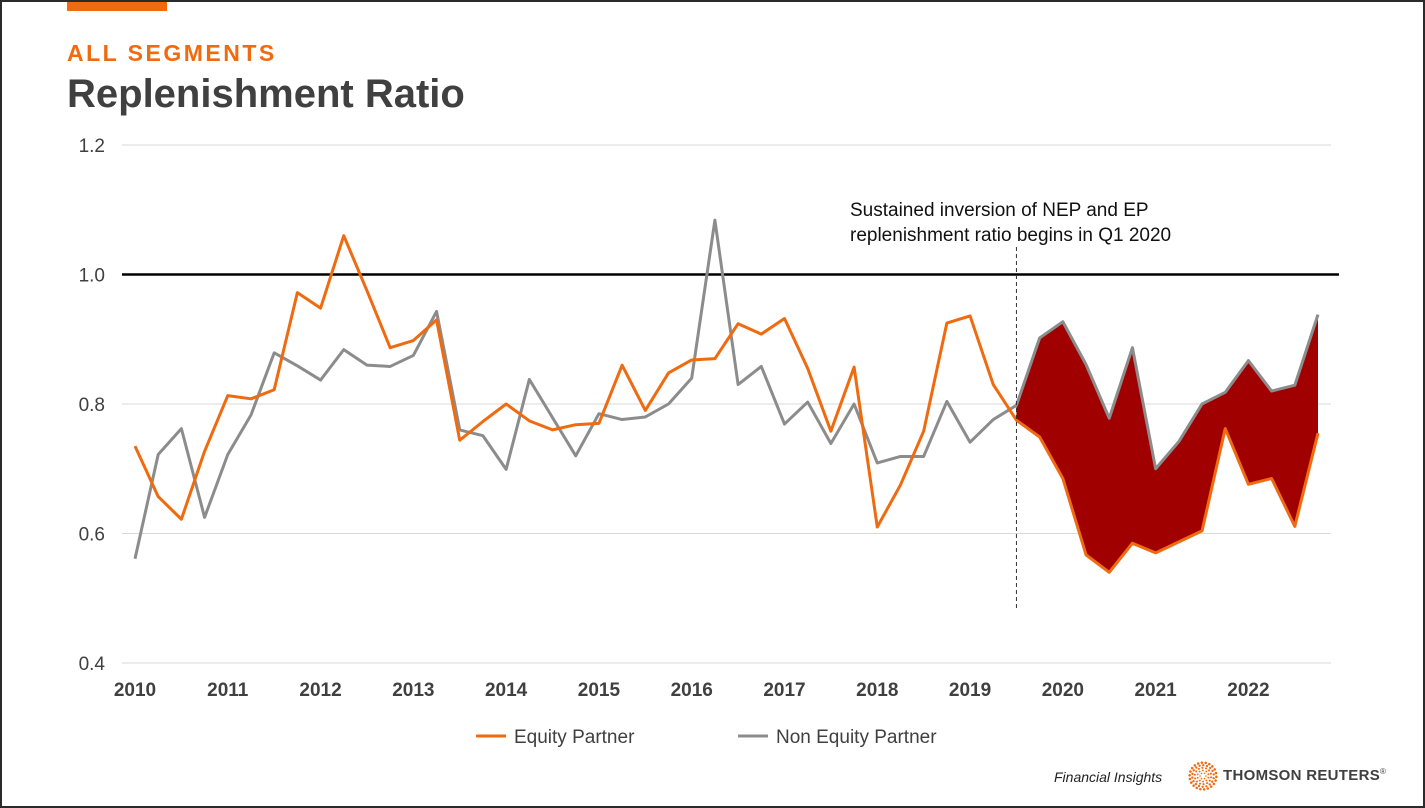  I want to click on x-tick-label: 2020, so click(1063, 690).